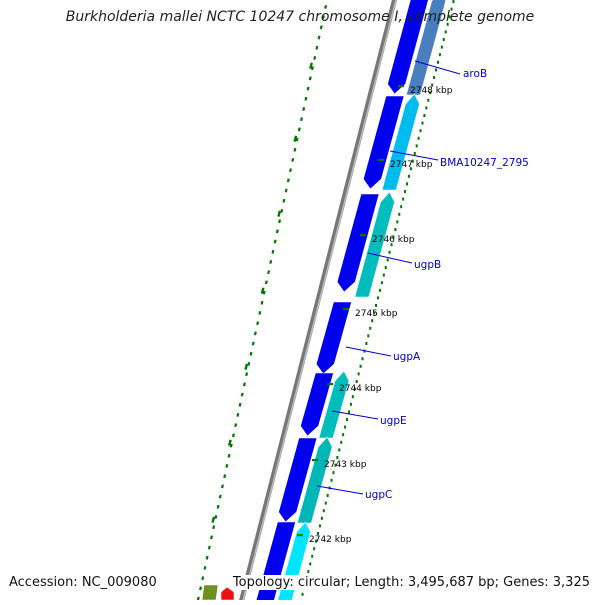 The height and width of the screenshot is (605, 600). I want to click on scale-label: 2744 kbp, so click(360, 389).